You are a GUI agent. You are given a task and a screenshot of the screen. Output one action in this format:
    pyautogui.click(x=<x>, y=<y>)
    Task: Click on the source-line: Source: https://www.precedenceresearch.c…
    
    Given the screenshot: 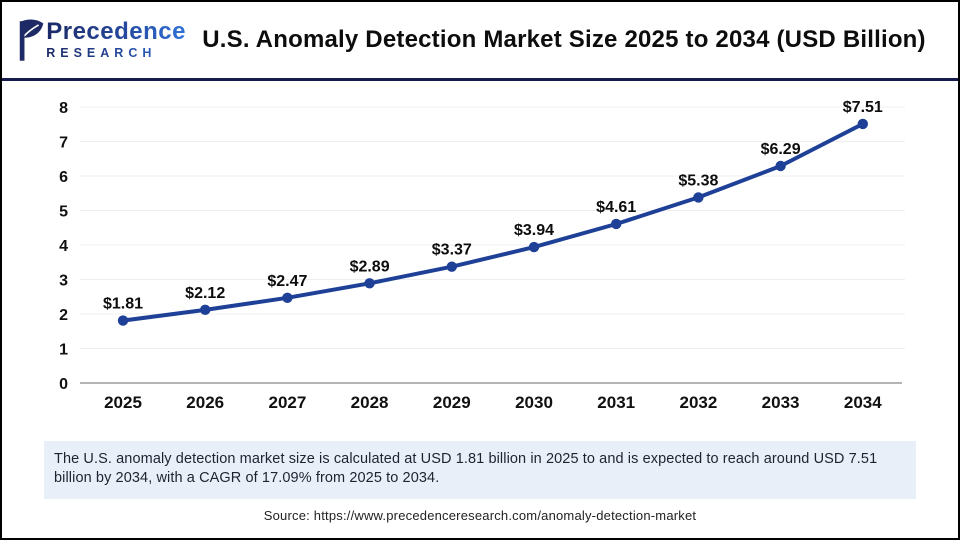 What is the action you would take?
    pyautogui.click(x=480, y=515)
    